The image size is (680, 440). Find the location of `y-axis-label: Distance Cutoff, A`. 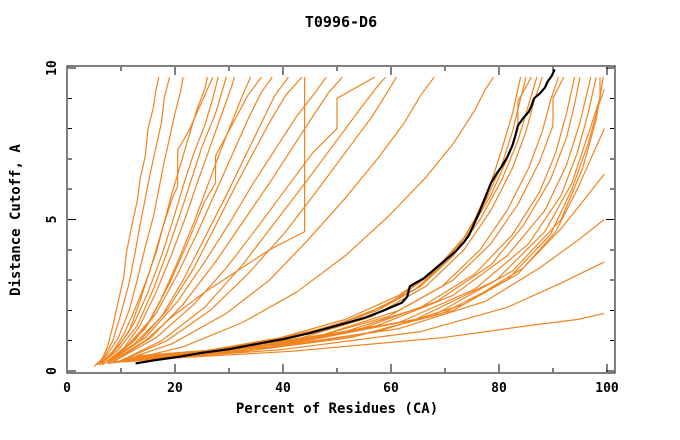

y-axis-label: Distance Cutoff, A is located at coordinates (16, 220).